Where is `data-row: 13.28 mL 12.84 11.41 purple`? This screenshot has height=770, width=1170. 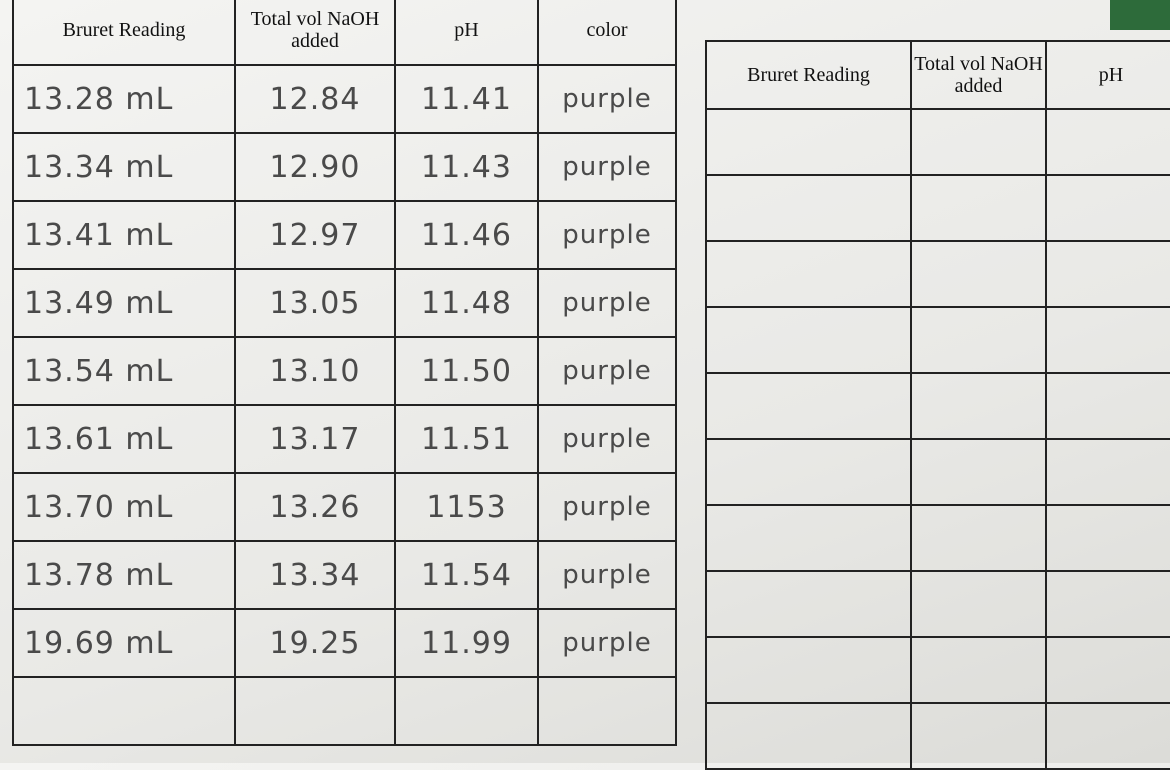
data-row: 13.28 mL 12.84 11.41 purple is located at coordinates (344, 99).